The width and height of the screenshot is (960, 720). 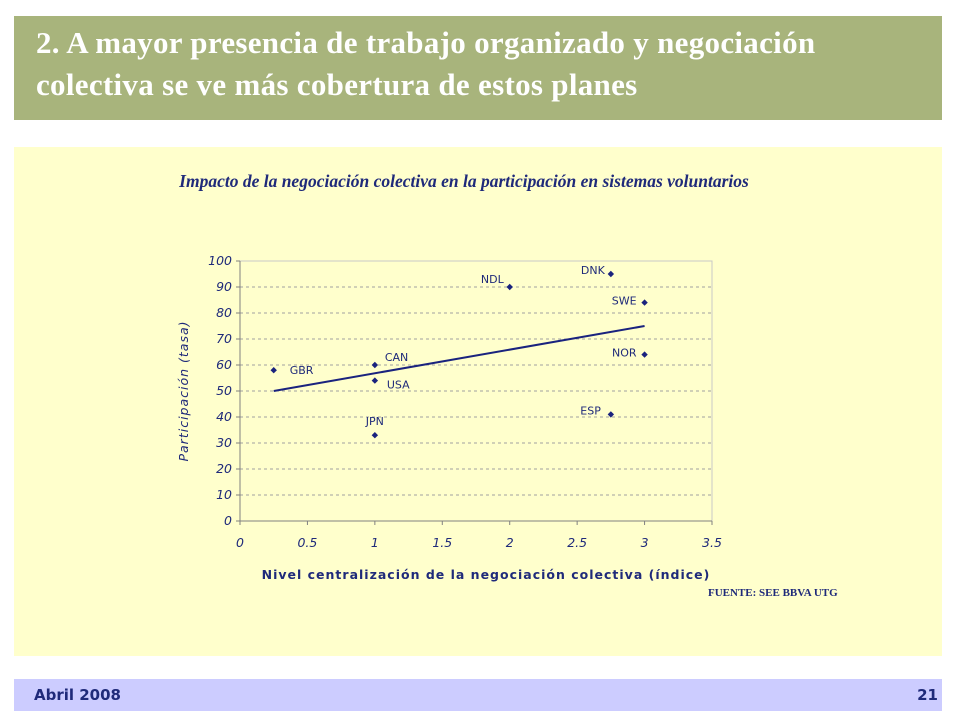 I want to click on y-tick-label: 100, so click(x=220, y=260).